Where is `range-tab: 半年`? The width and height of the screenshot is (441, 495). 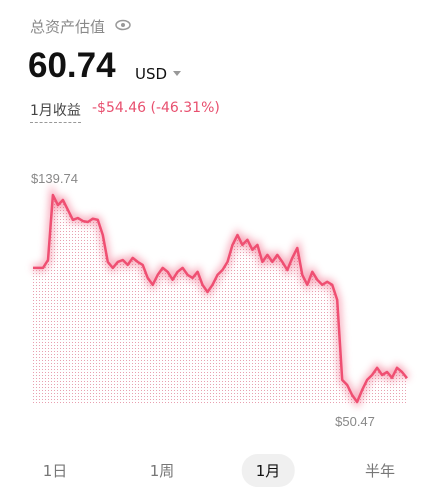 range-tab: 半年 is located at coordinates (380, 471).